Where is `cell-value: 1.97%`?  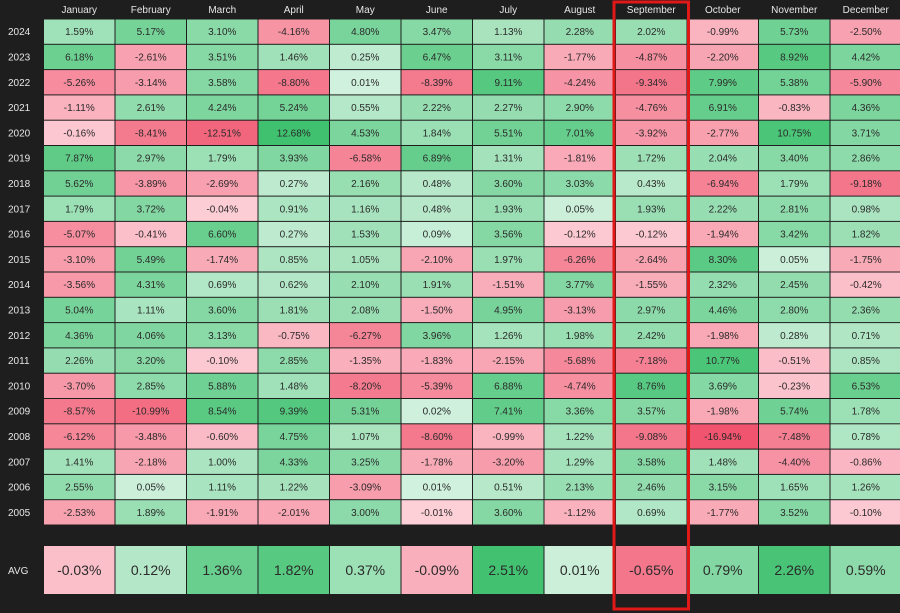 cell-value: 1.97% is located at coordinates (508, 260).